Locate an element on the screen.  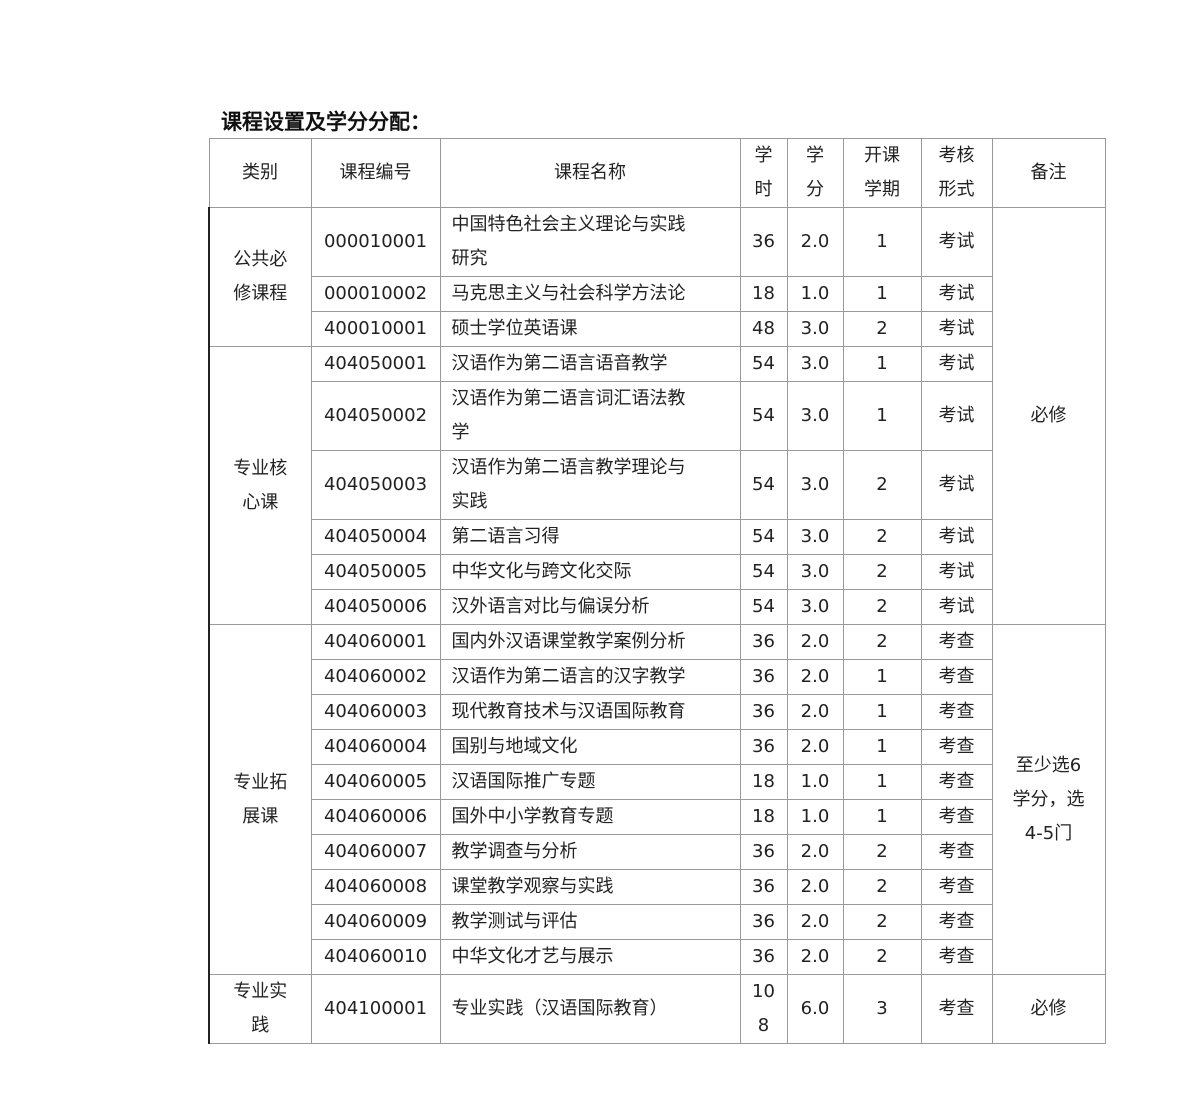
table-row: 000010002 马克思主义与社会科学方法论 18 1.0 1 考试 is located at coordinates (657, 294).